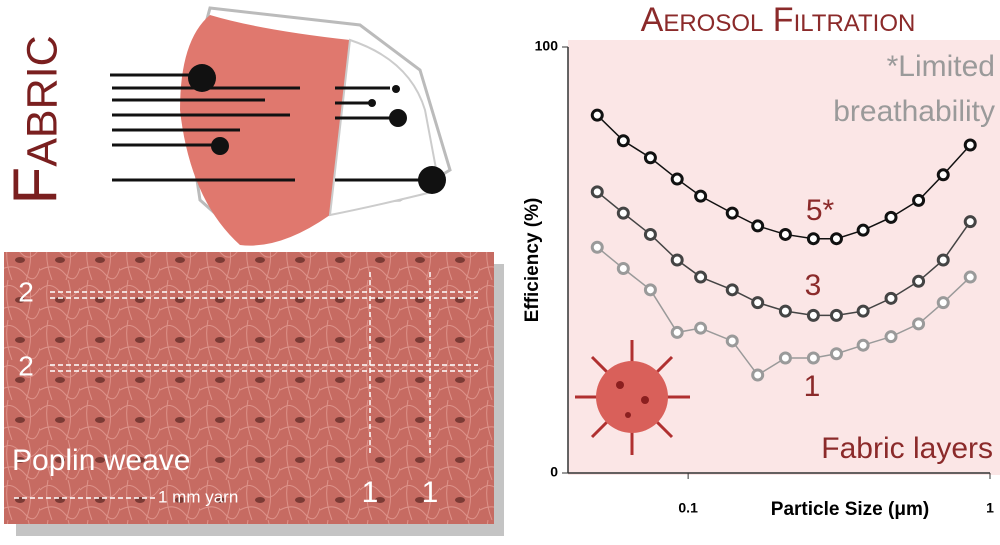 Image resolution: width=1000 pixels, height=545 pixels. Describe the element at coordinates (812, 386) in the screenshot. I see `series-label: 1` at that location.